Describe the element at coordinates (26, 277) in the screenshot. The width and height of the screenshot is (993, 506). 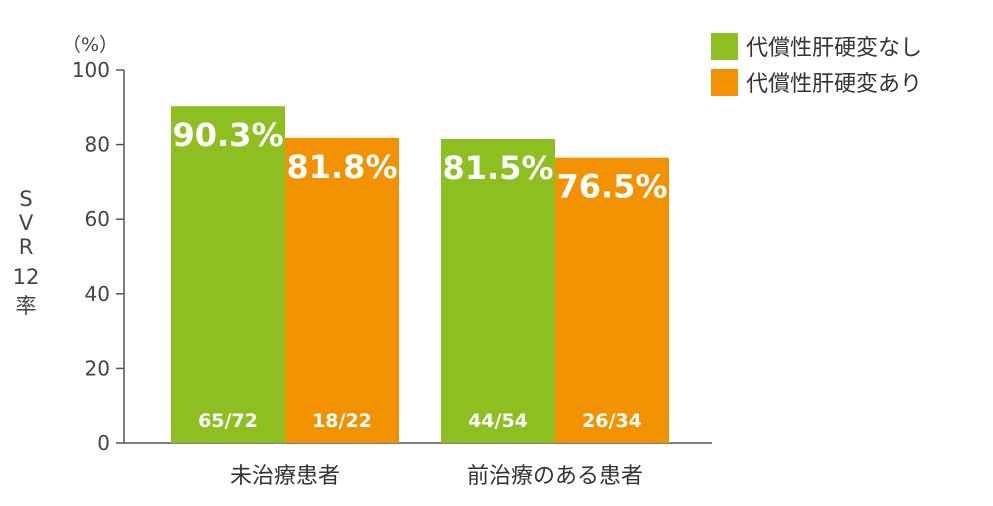
I see `y-axis-label-num: 12` at that location.